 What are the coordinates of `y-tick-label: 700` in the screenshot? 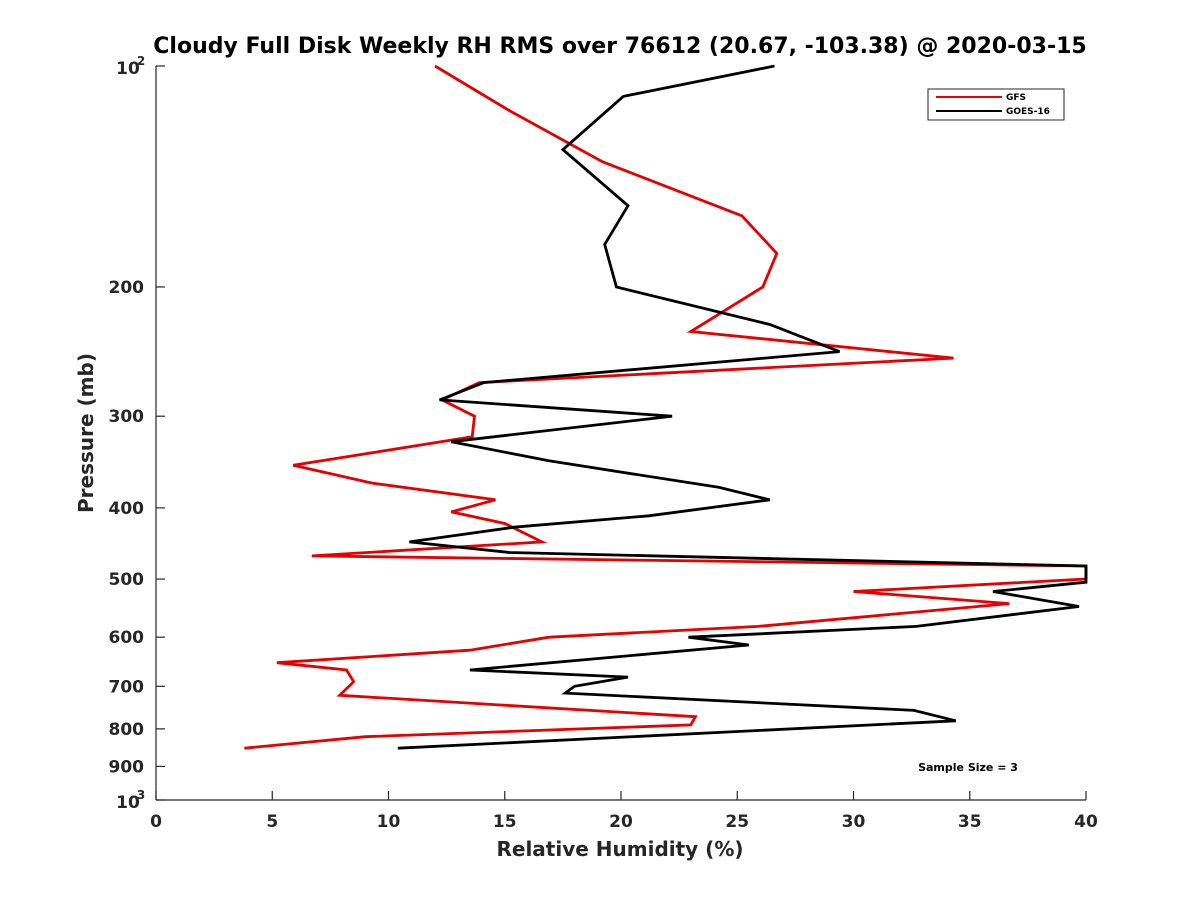 It's located at (127, 687).